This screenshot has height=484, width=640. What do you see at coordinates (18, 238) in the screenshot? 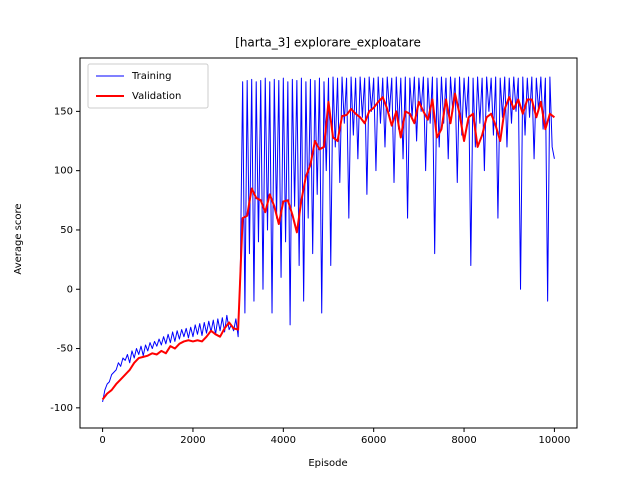
I see `y-axis-label: Average score` at bounding box center [18, 238].